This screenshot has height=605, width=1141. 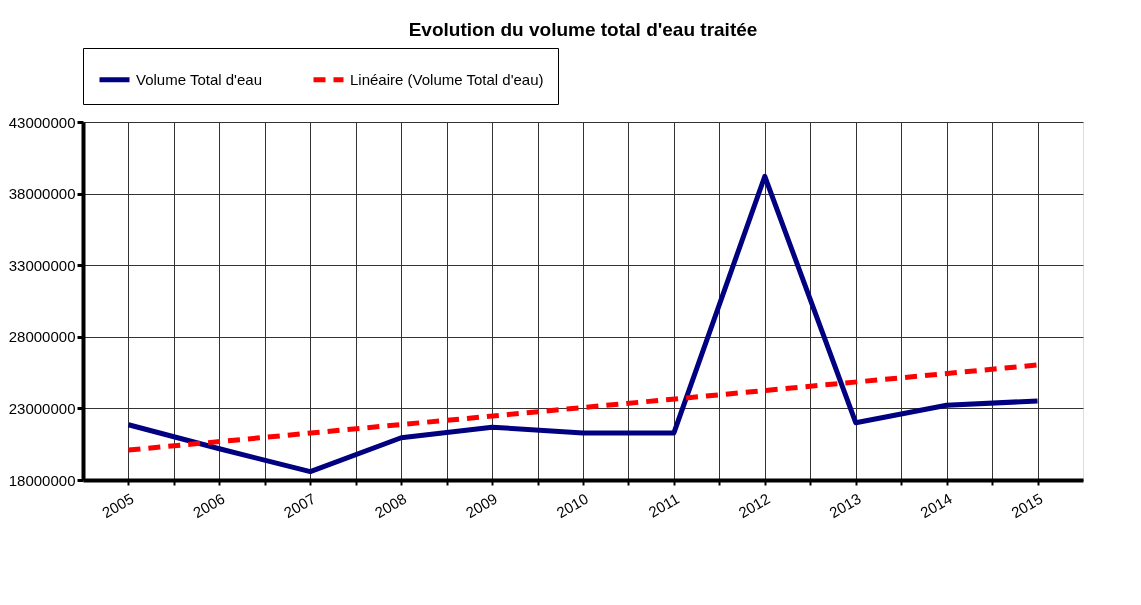 I want to click on y-tick-label: 23000000, so click(x=42, y=408).